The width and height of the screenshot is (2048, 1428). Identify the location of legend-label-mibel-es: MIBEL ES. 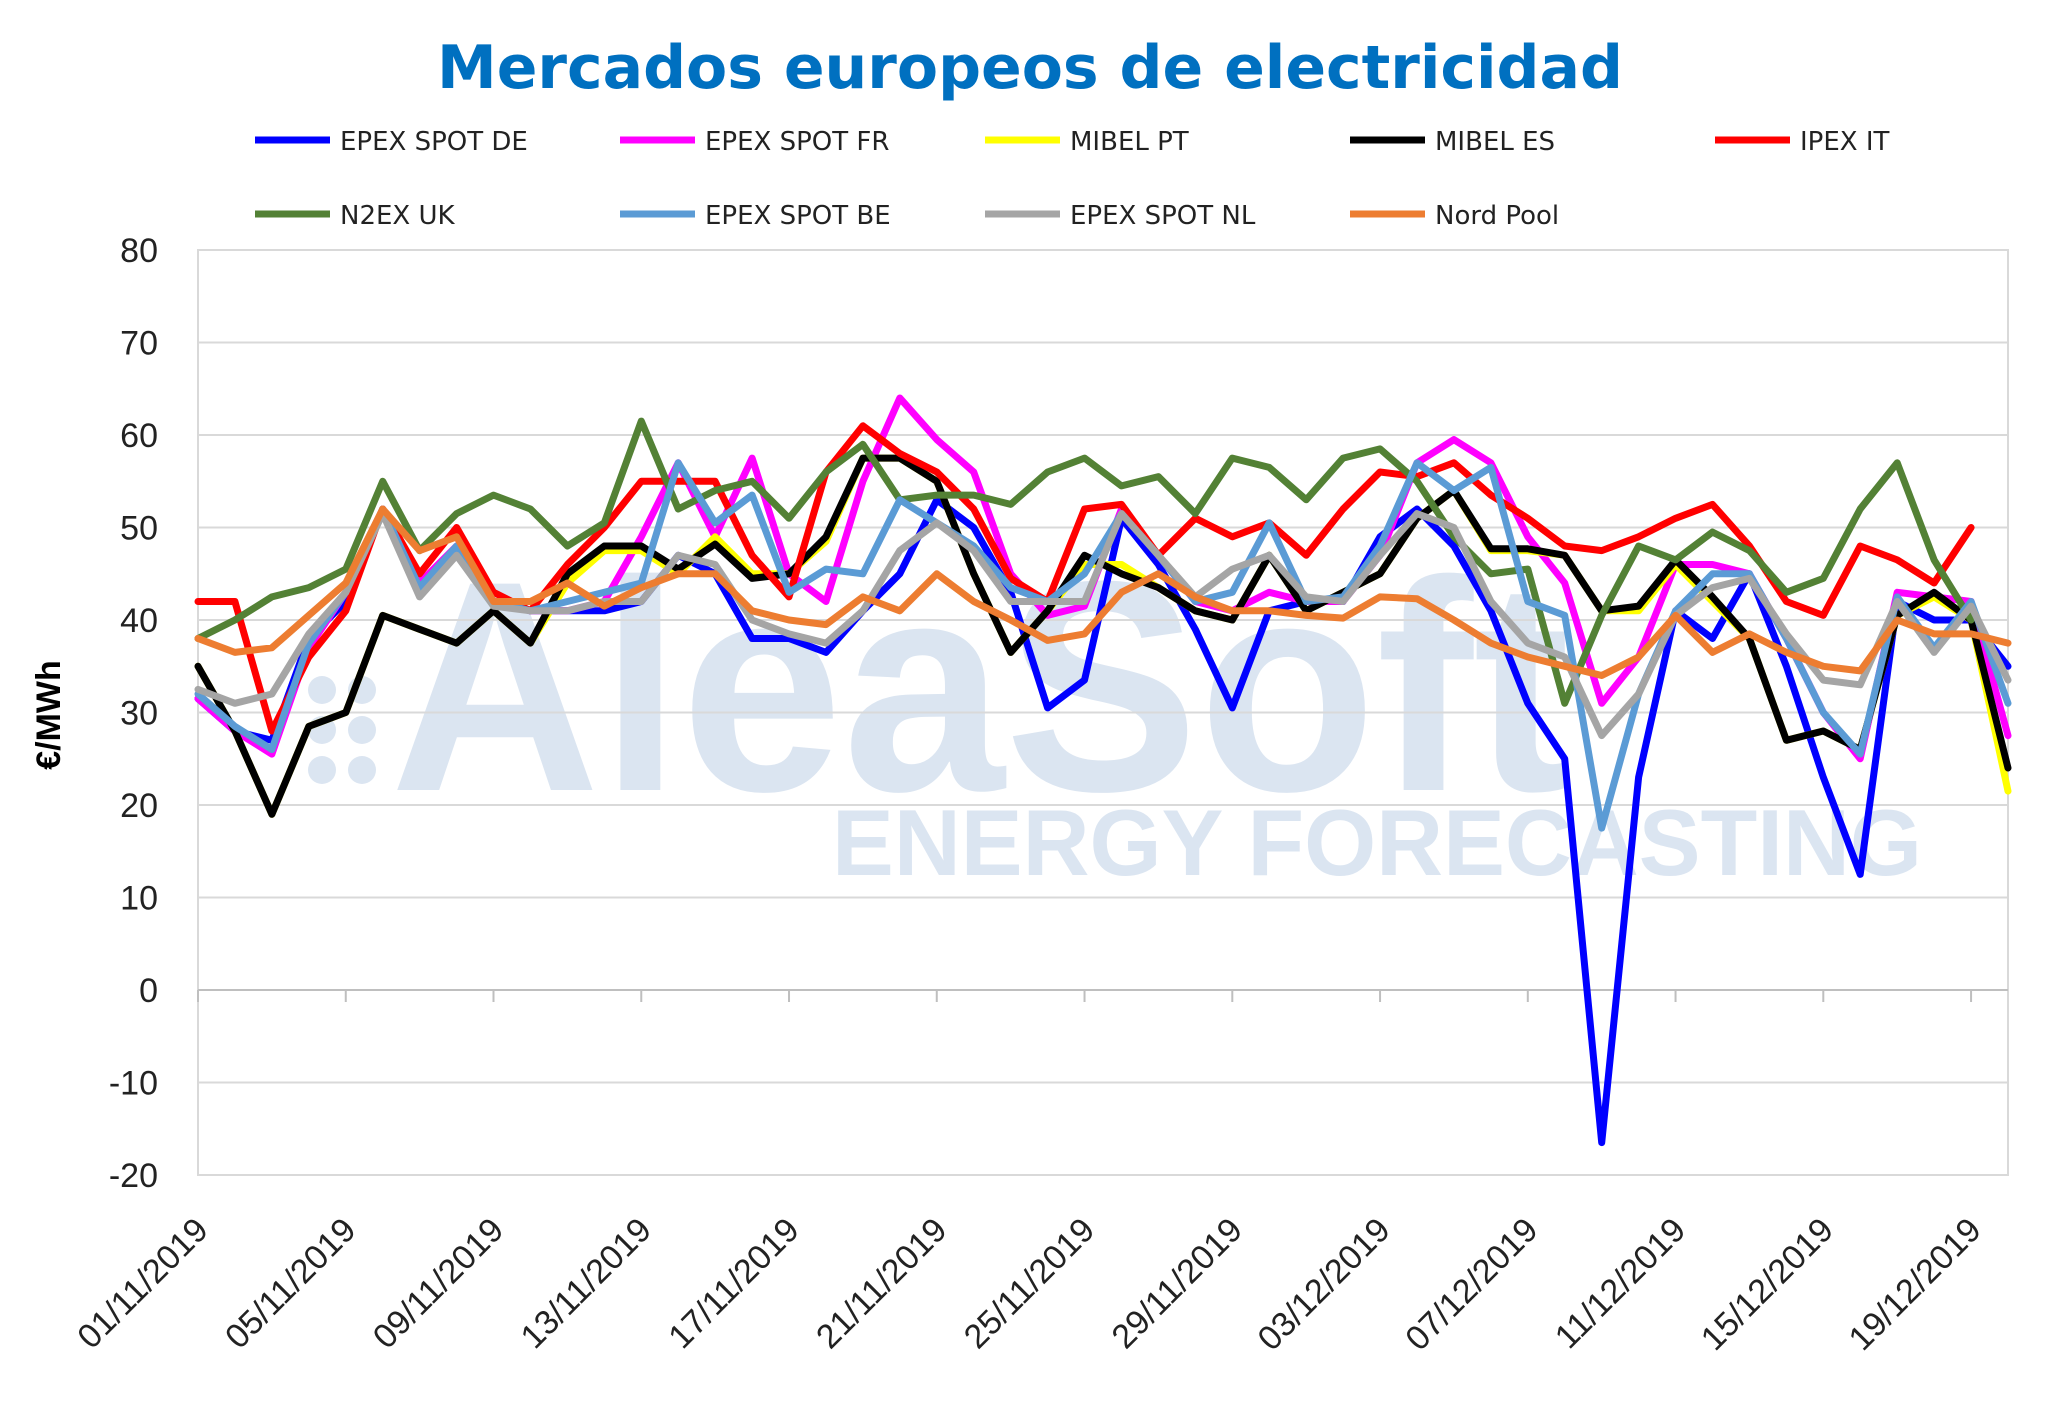
(1495, 142).